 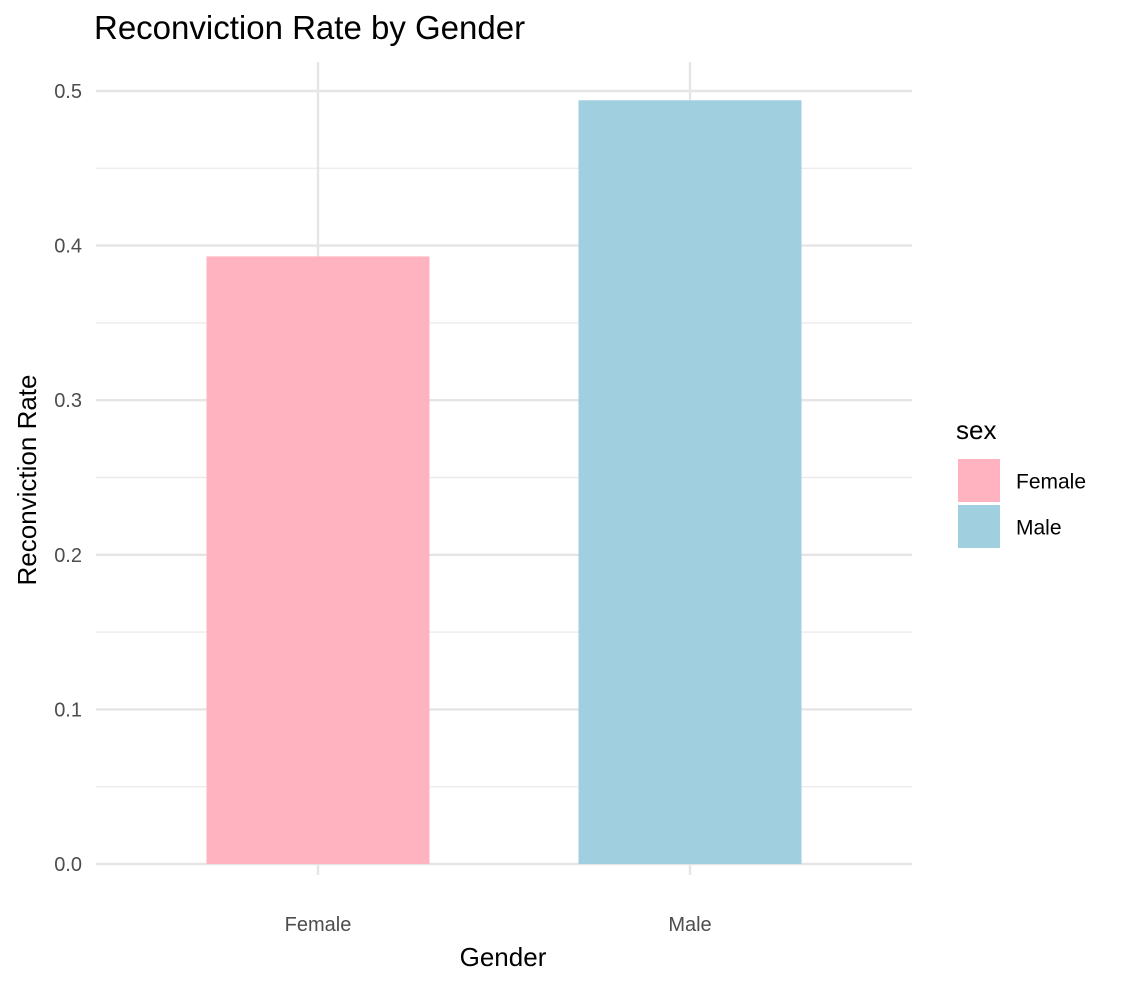 What do you see at coordinates (976, 430) in the screenshot?
I see `legend-title: sex` at bounding box center [976, 430].